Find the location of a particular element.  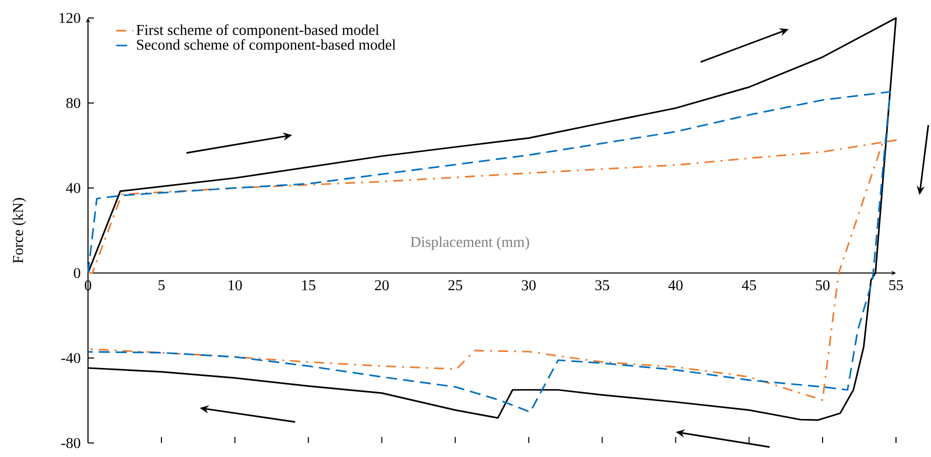

x-tick-label: 20 is located at coordinates (381, 285).